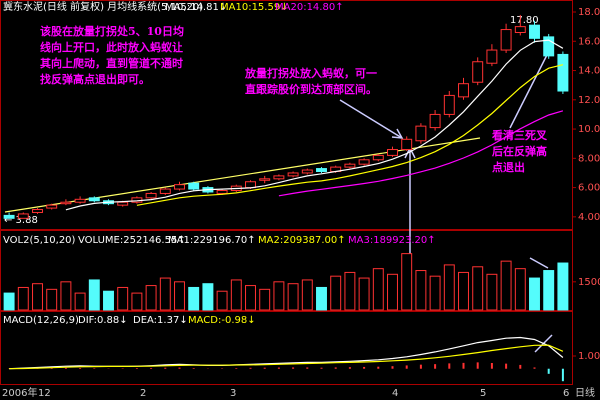 The width and height of the screenshot is (600, 400). I want to click on x-label: 3, so click(233, 393).